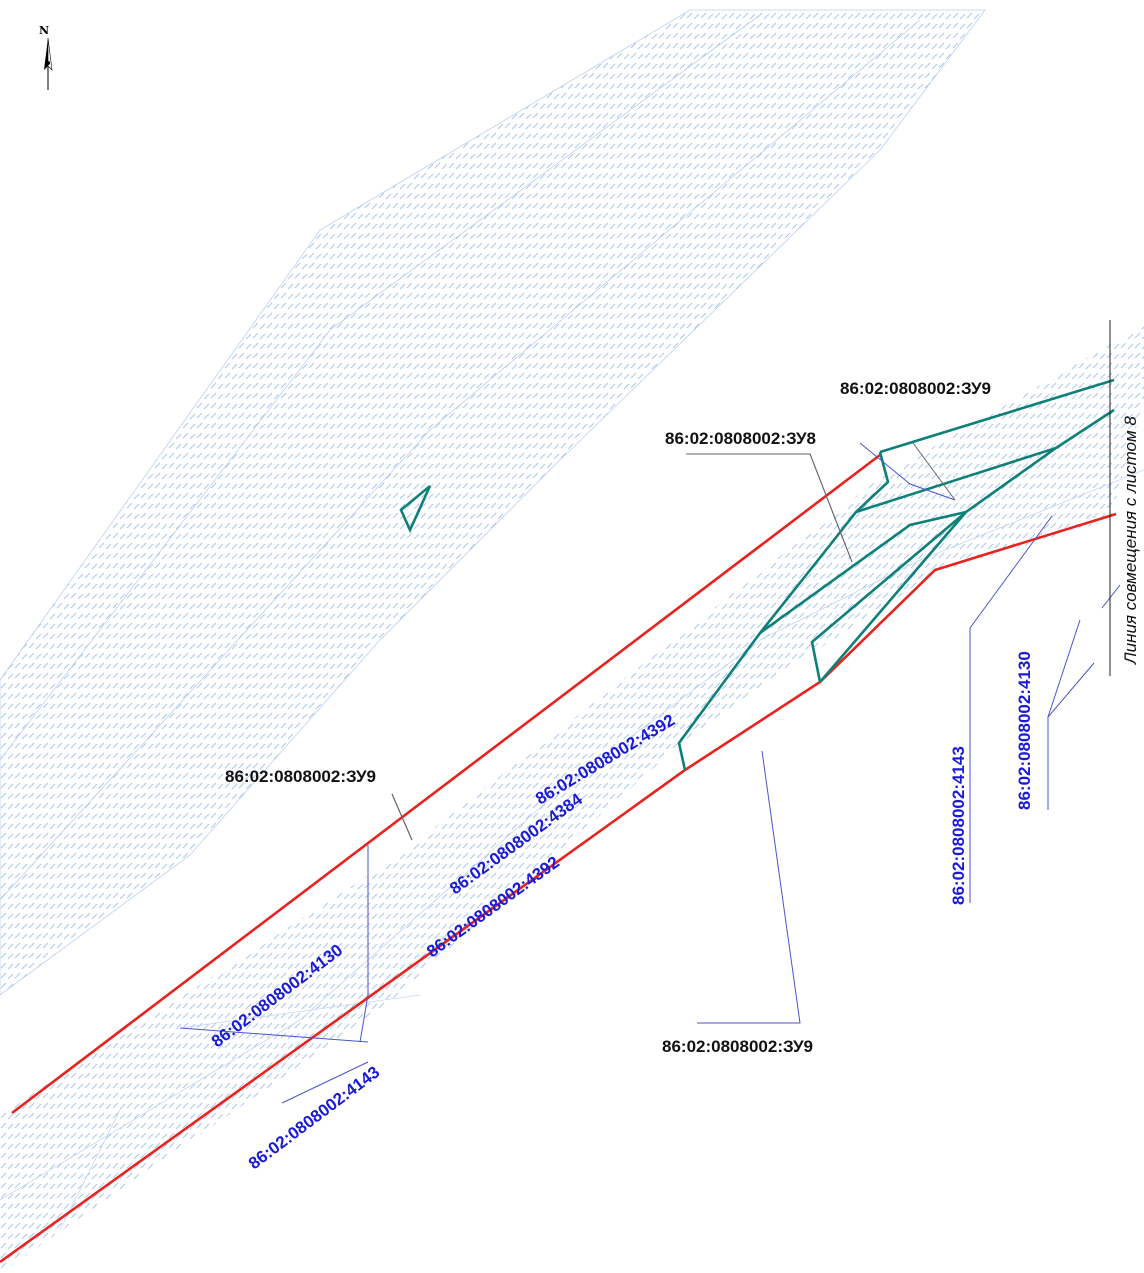  I want to click on parcel-zu8, so click(896, 589).